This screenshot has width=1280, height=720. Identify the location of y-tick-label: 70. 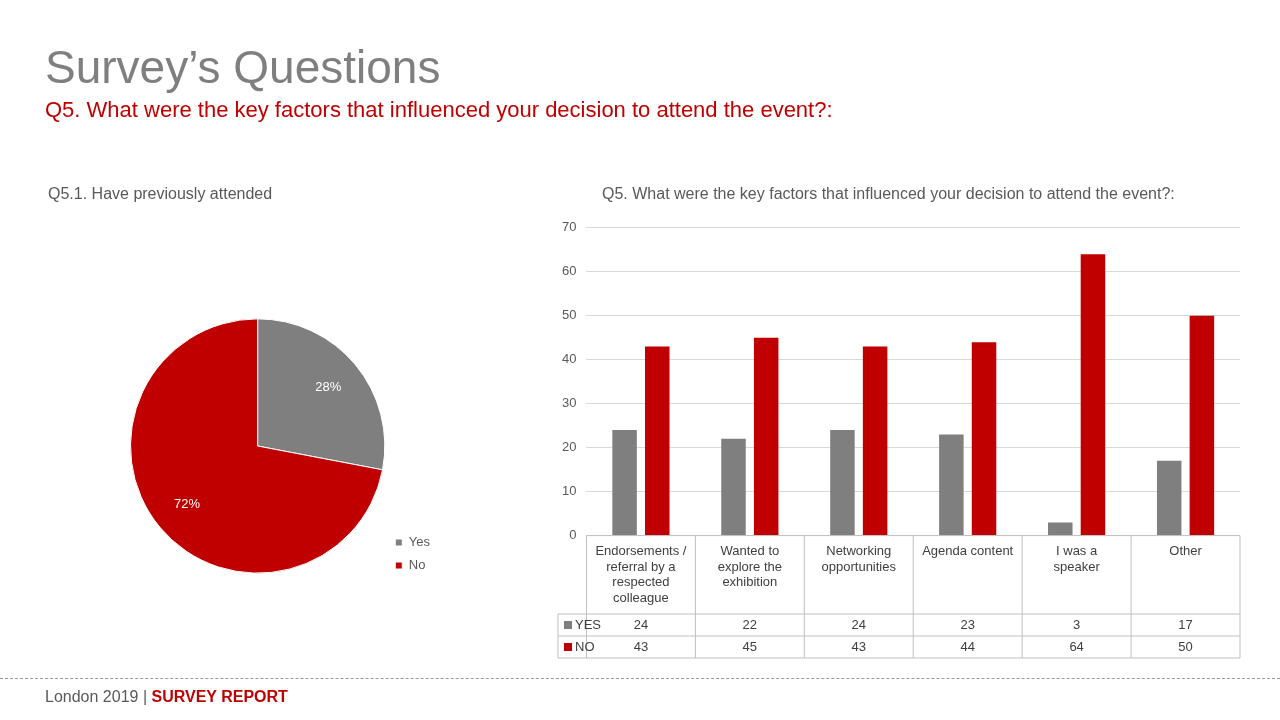
(569, 227).